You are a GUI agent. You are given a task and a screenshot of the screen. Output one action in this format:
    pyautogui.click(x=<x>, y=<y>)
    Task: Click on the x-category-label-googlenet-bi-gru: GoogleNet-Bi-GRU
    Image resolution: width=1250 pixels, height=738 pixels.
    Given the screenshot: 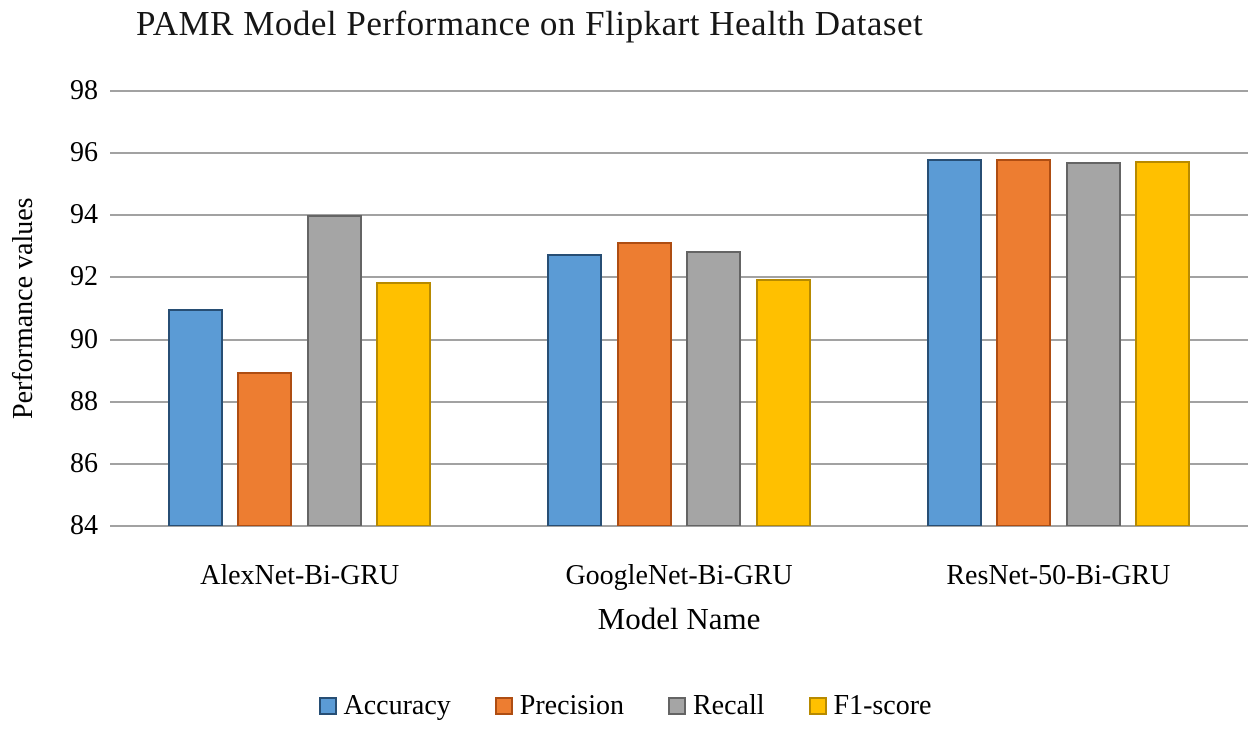 What is the action you would take?
    pyautogui.click(x=679, y=575)
    